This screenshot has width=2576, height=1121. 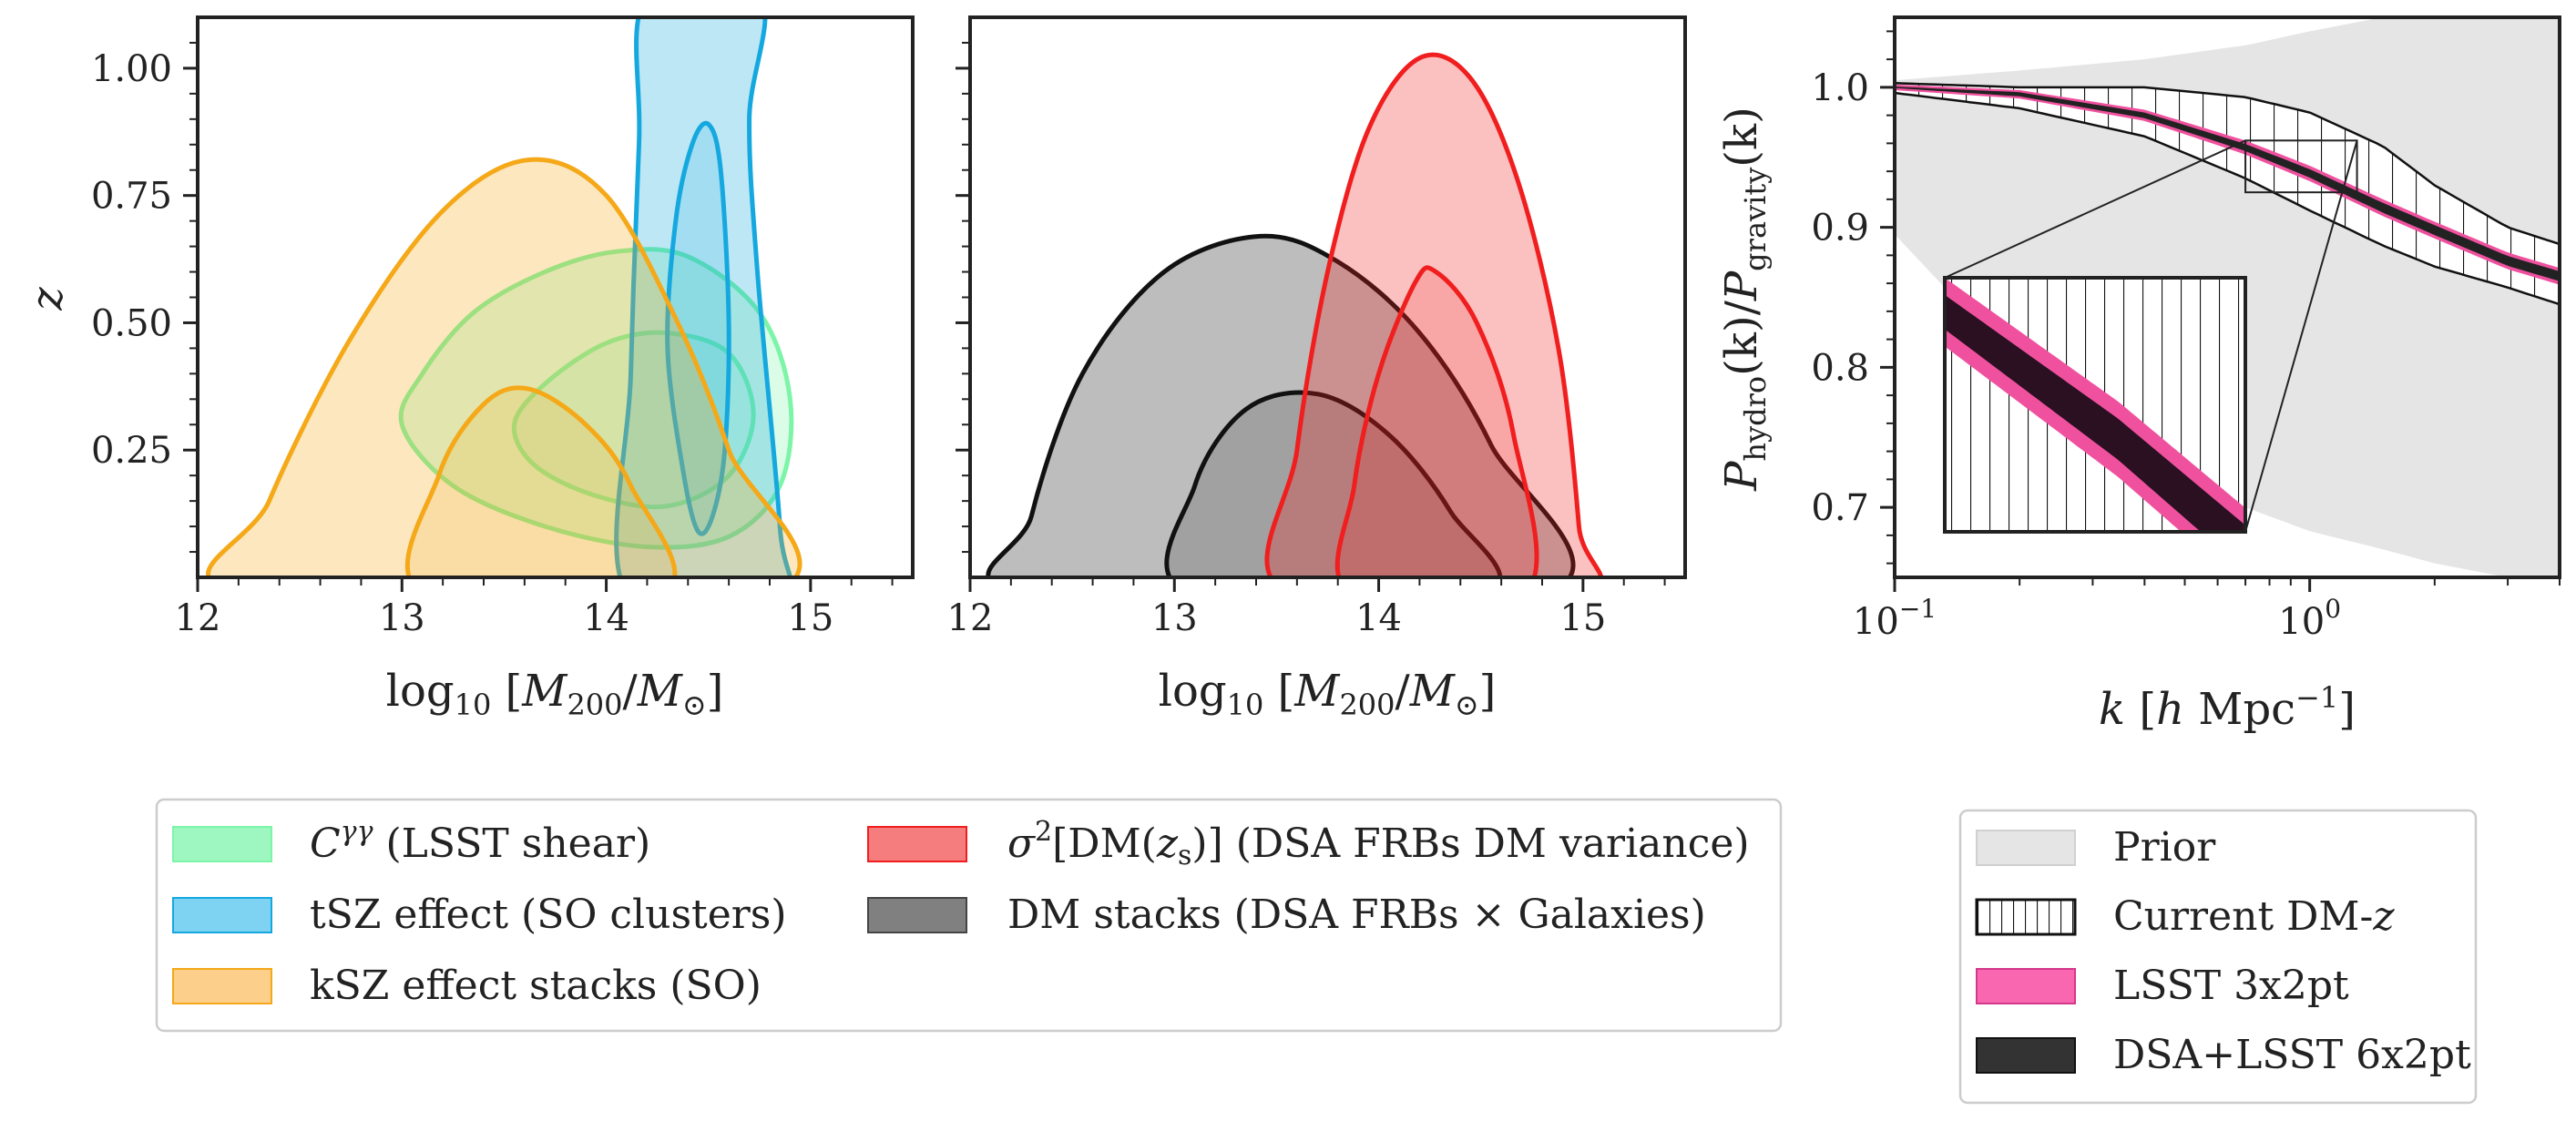 What do you see at coordinates (555, 694) in the screenshot?
I see `panel1-xlabel: log10 [M200/M⊙]` at bounding box center [555, 694].